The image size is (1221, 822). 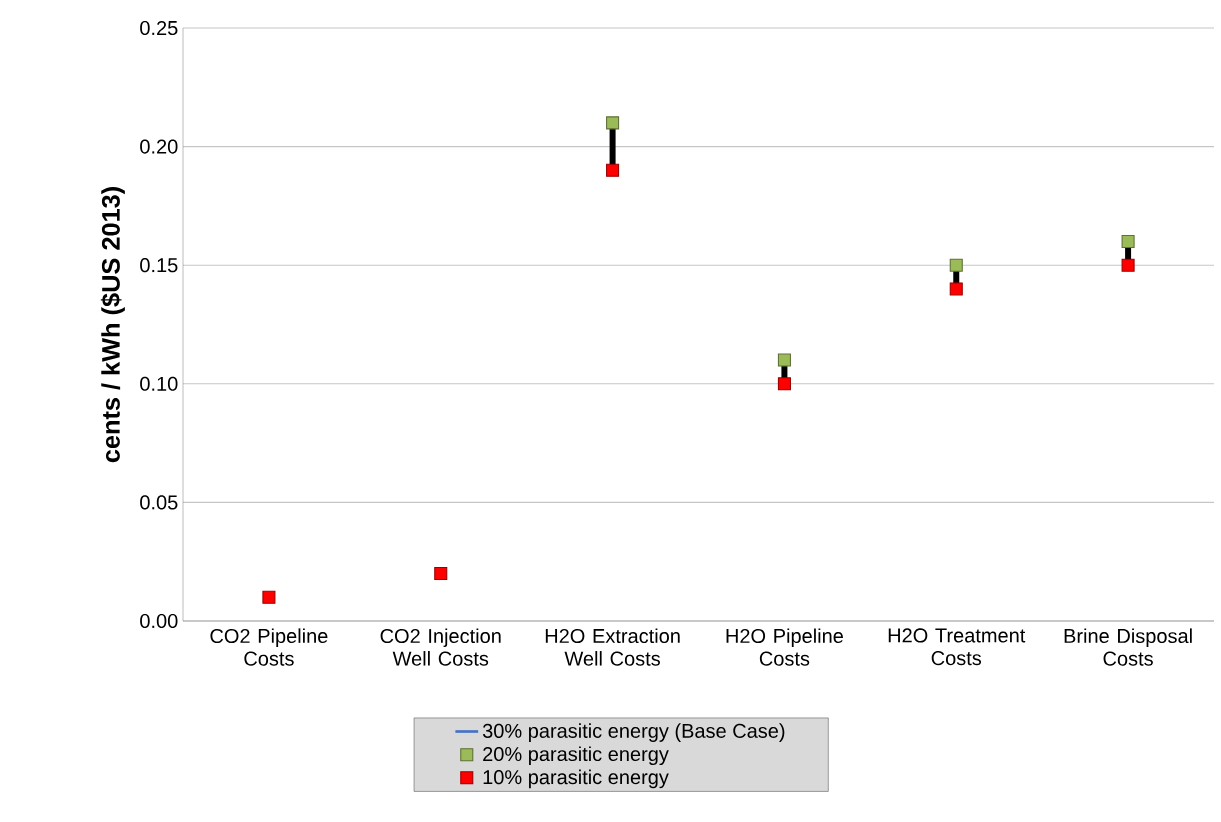 I want to click on x-tick-label: H2O Treatment Costs, so click(x=957, y=647).